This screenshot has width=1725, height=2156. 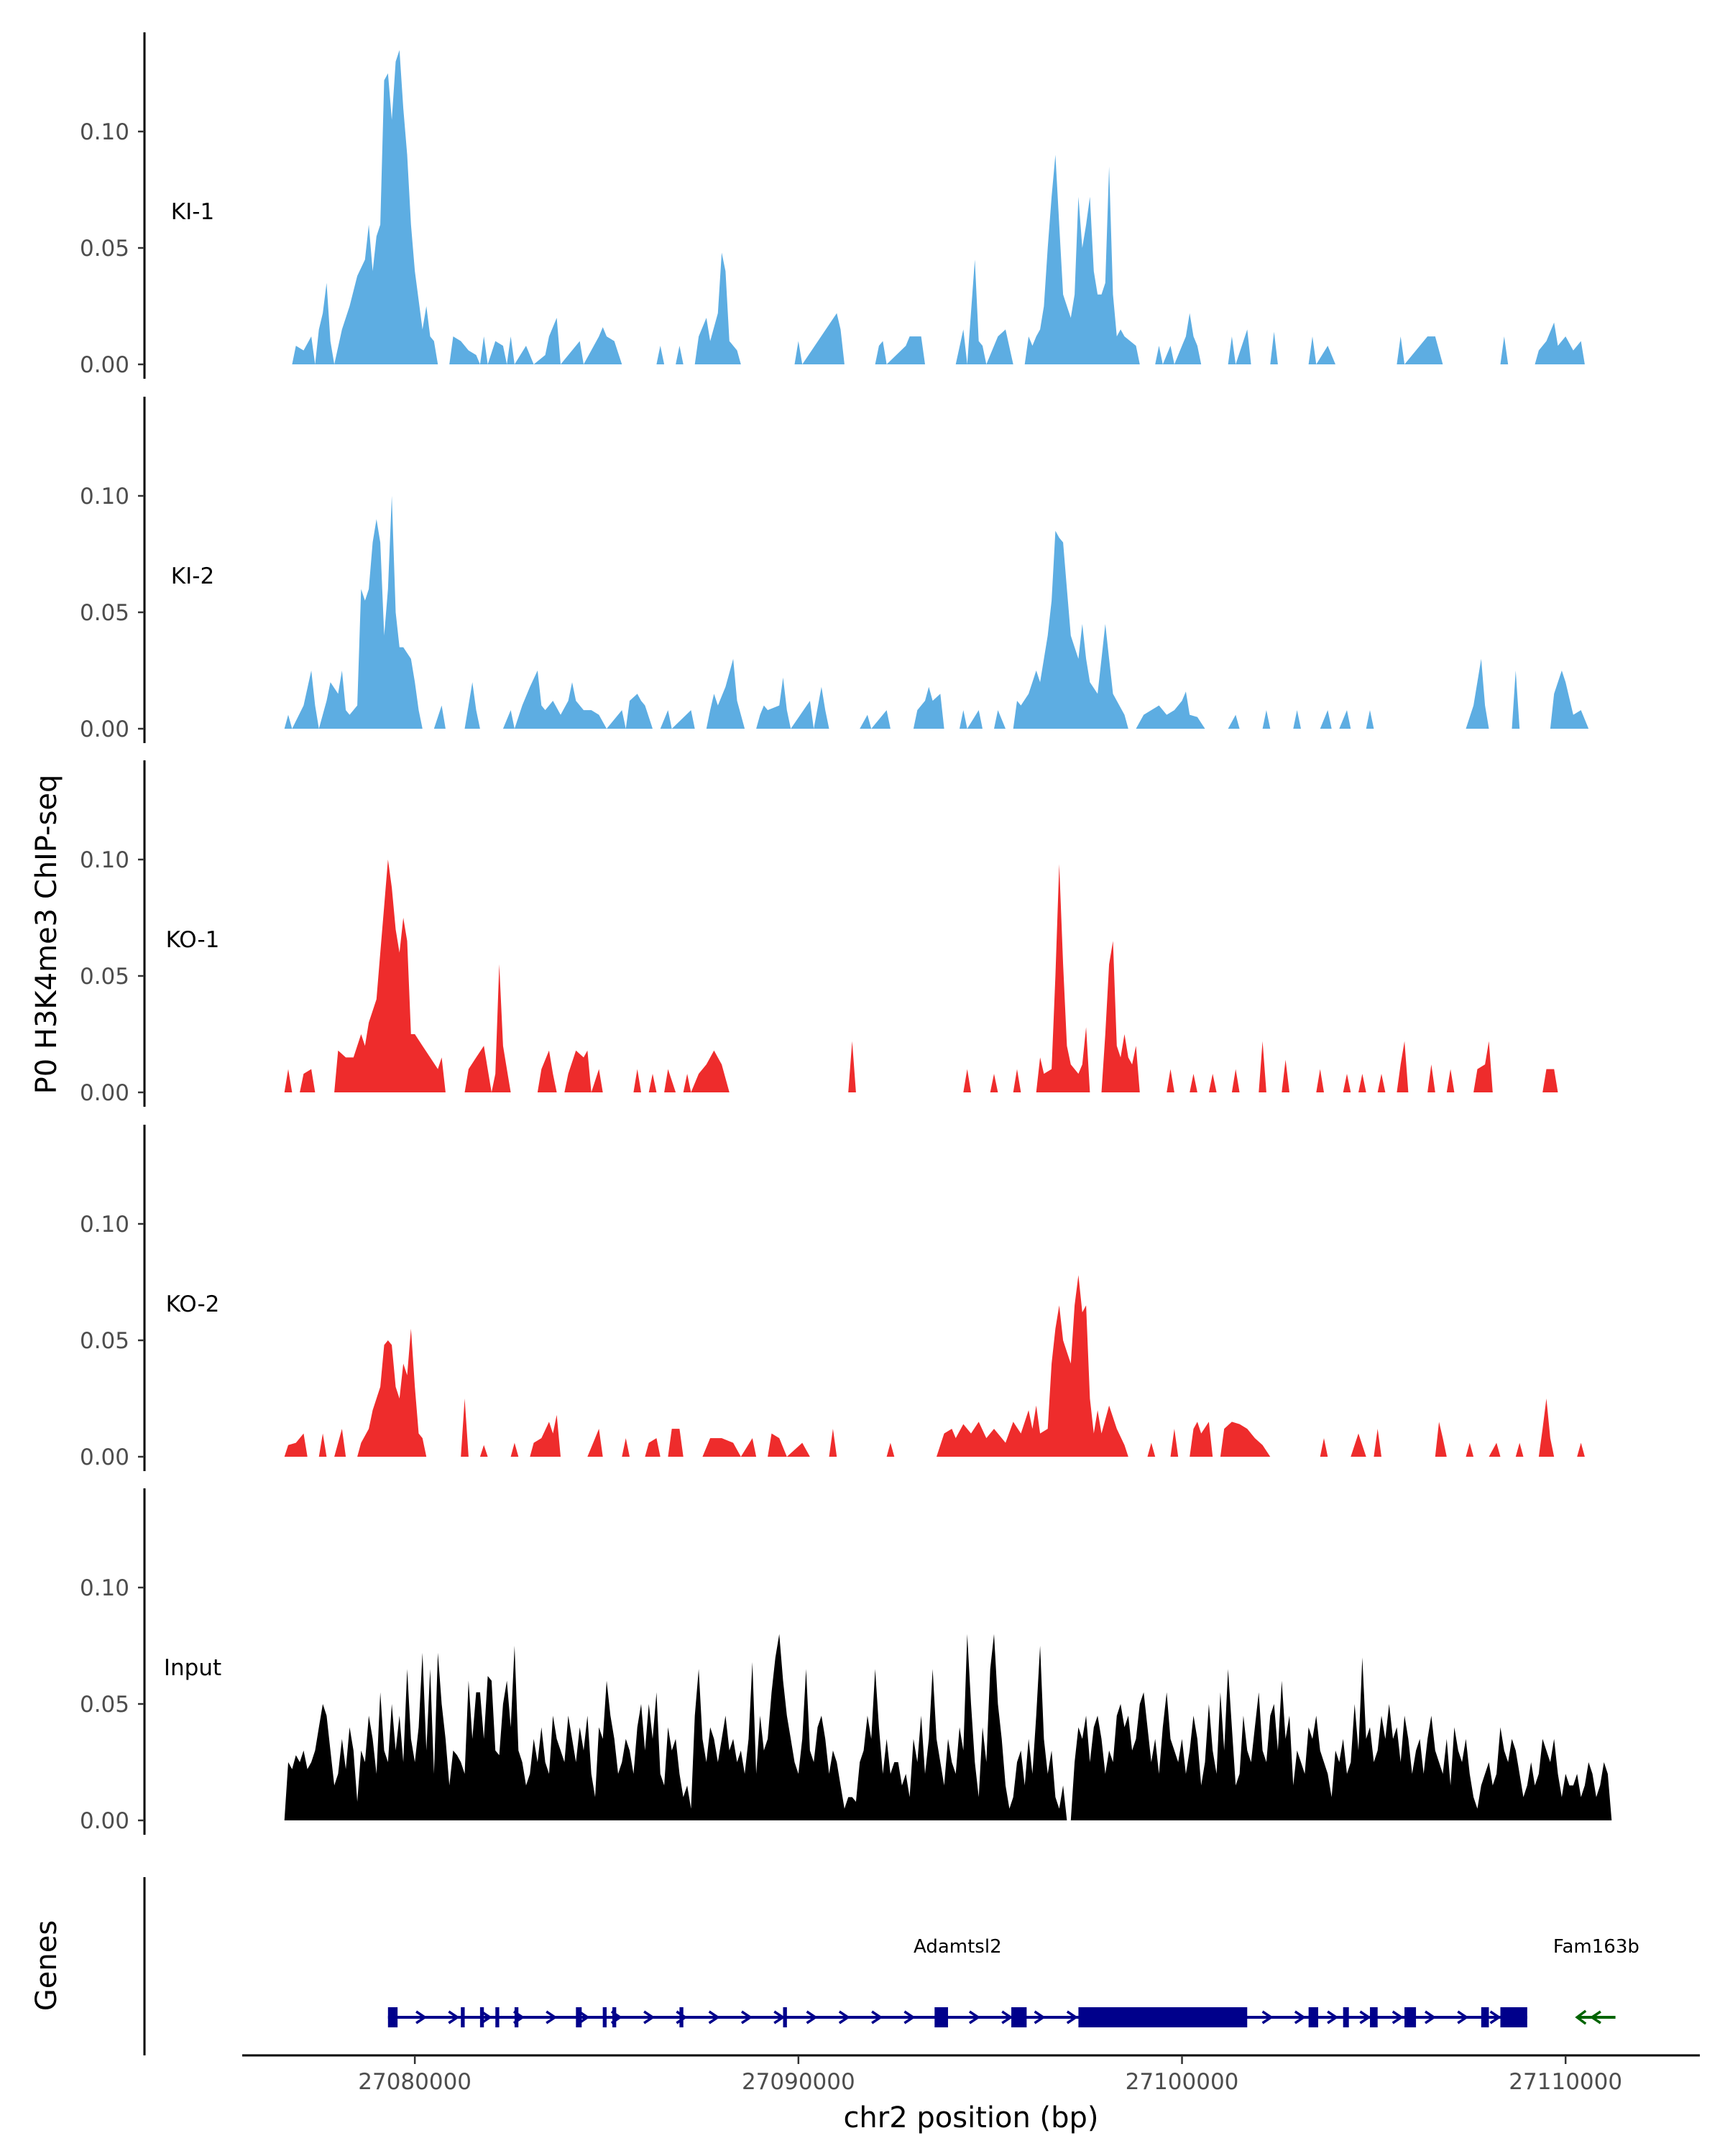 I want to click on track-label-ko-1: KO-1, so click(x=193, y=940).